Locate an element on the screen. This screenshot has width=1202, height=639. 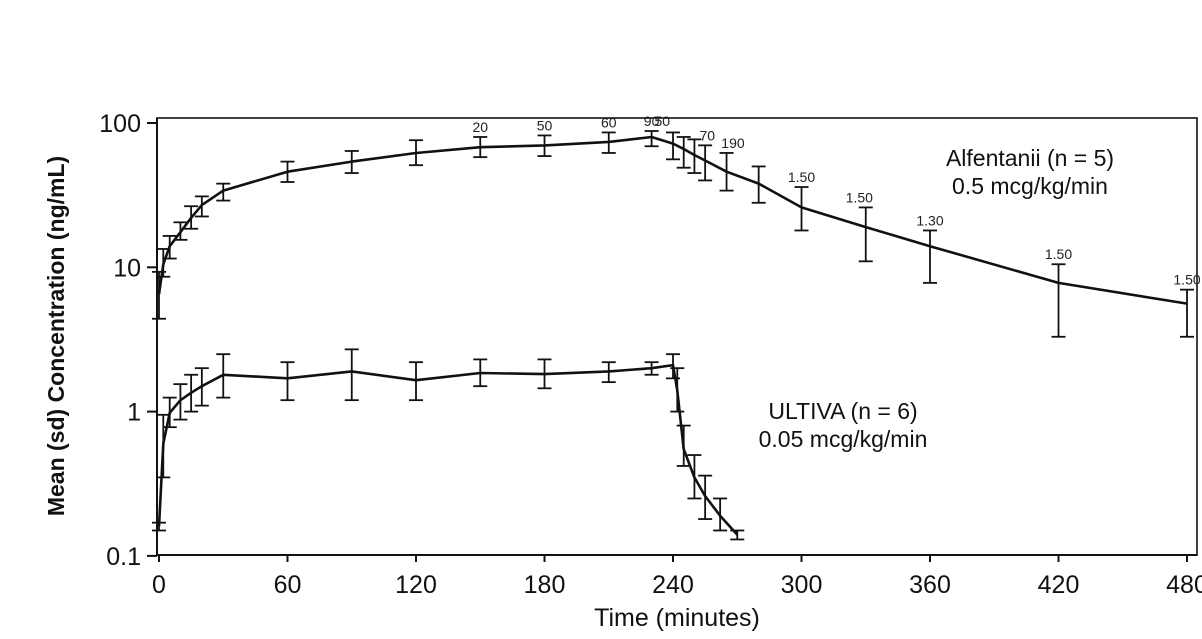
point-annotation-label: 1.30 is located at coordinates (929, 220).